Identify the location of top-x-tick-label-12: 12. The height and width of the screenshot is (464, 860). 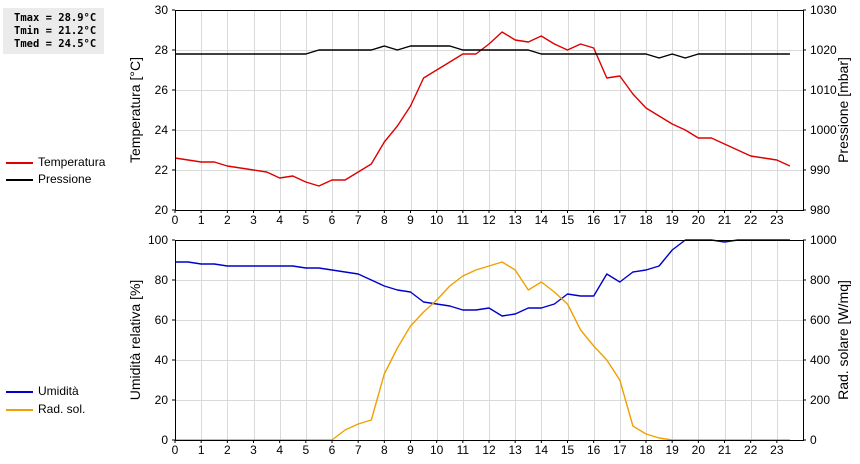
(489, 220).